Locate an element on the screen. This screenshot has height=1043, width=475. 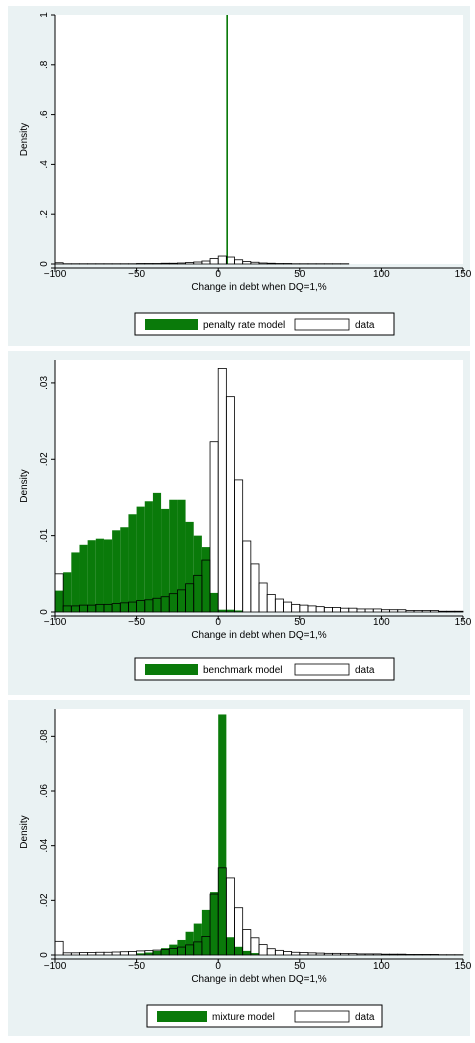
y-tick-label: 1 is located at coordinates (44, 15).